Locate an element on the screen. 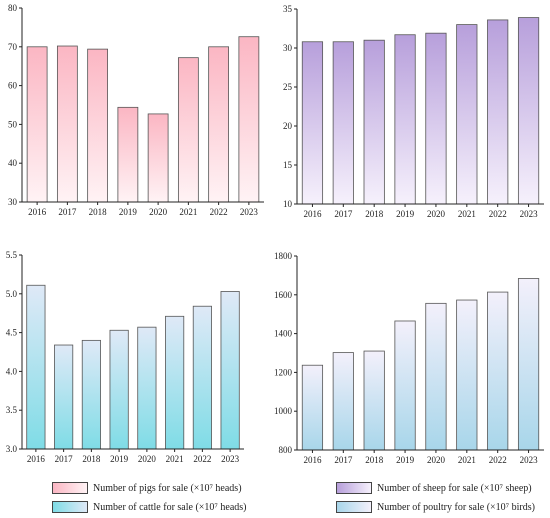 This screenshot has width=550, height=518. poultry-y-tick-label: 1400 is located at coordinates (283, 334).